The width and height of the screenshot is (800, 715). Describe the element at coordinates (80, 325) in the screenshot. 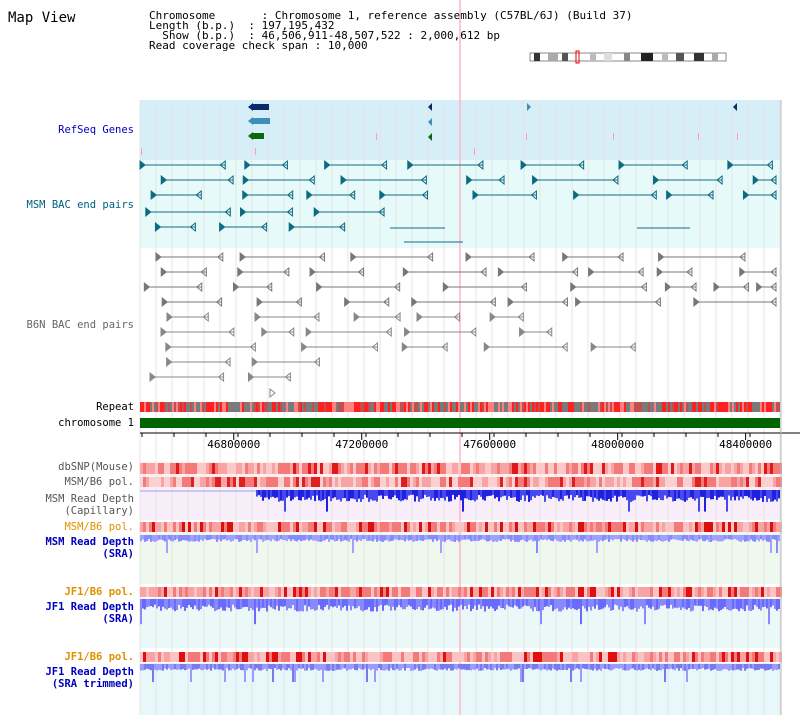

I see `track-label-b6n-bac: B6N BAC end pairs` at that location.